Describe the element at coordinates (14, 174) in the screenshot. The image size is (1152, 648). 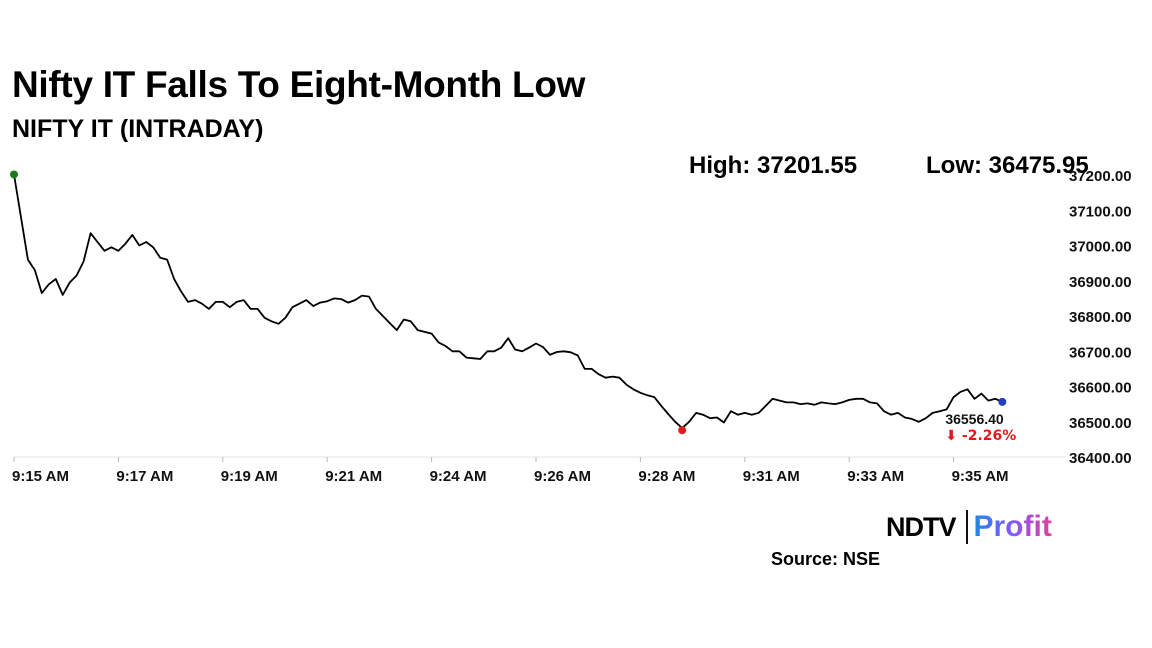
I see `start-point-marker` at that location.